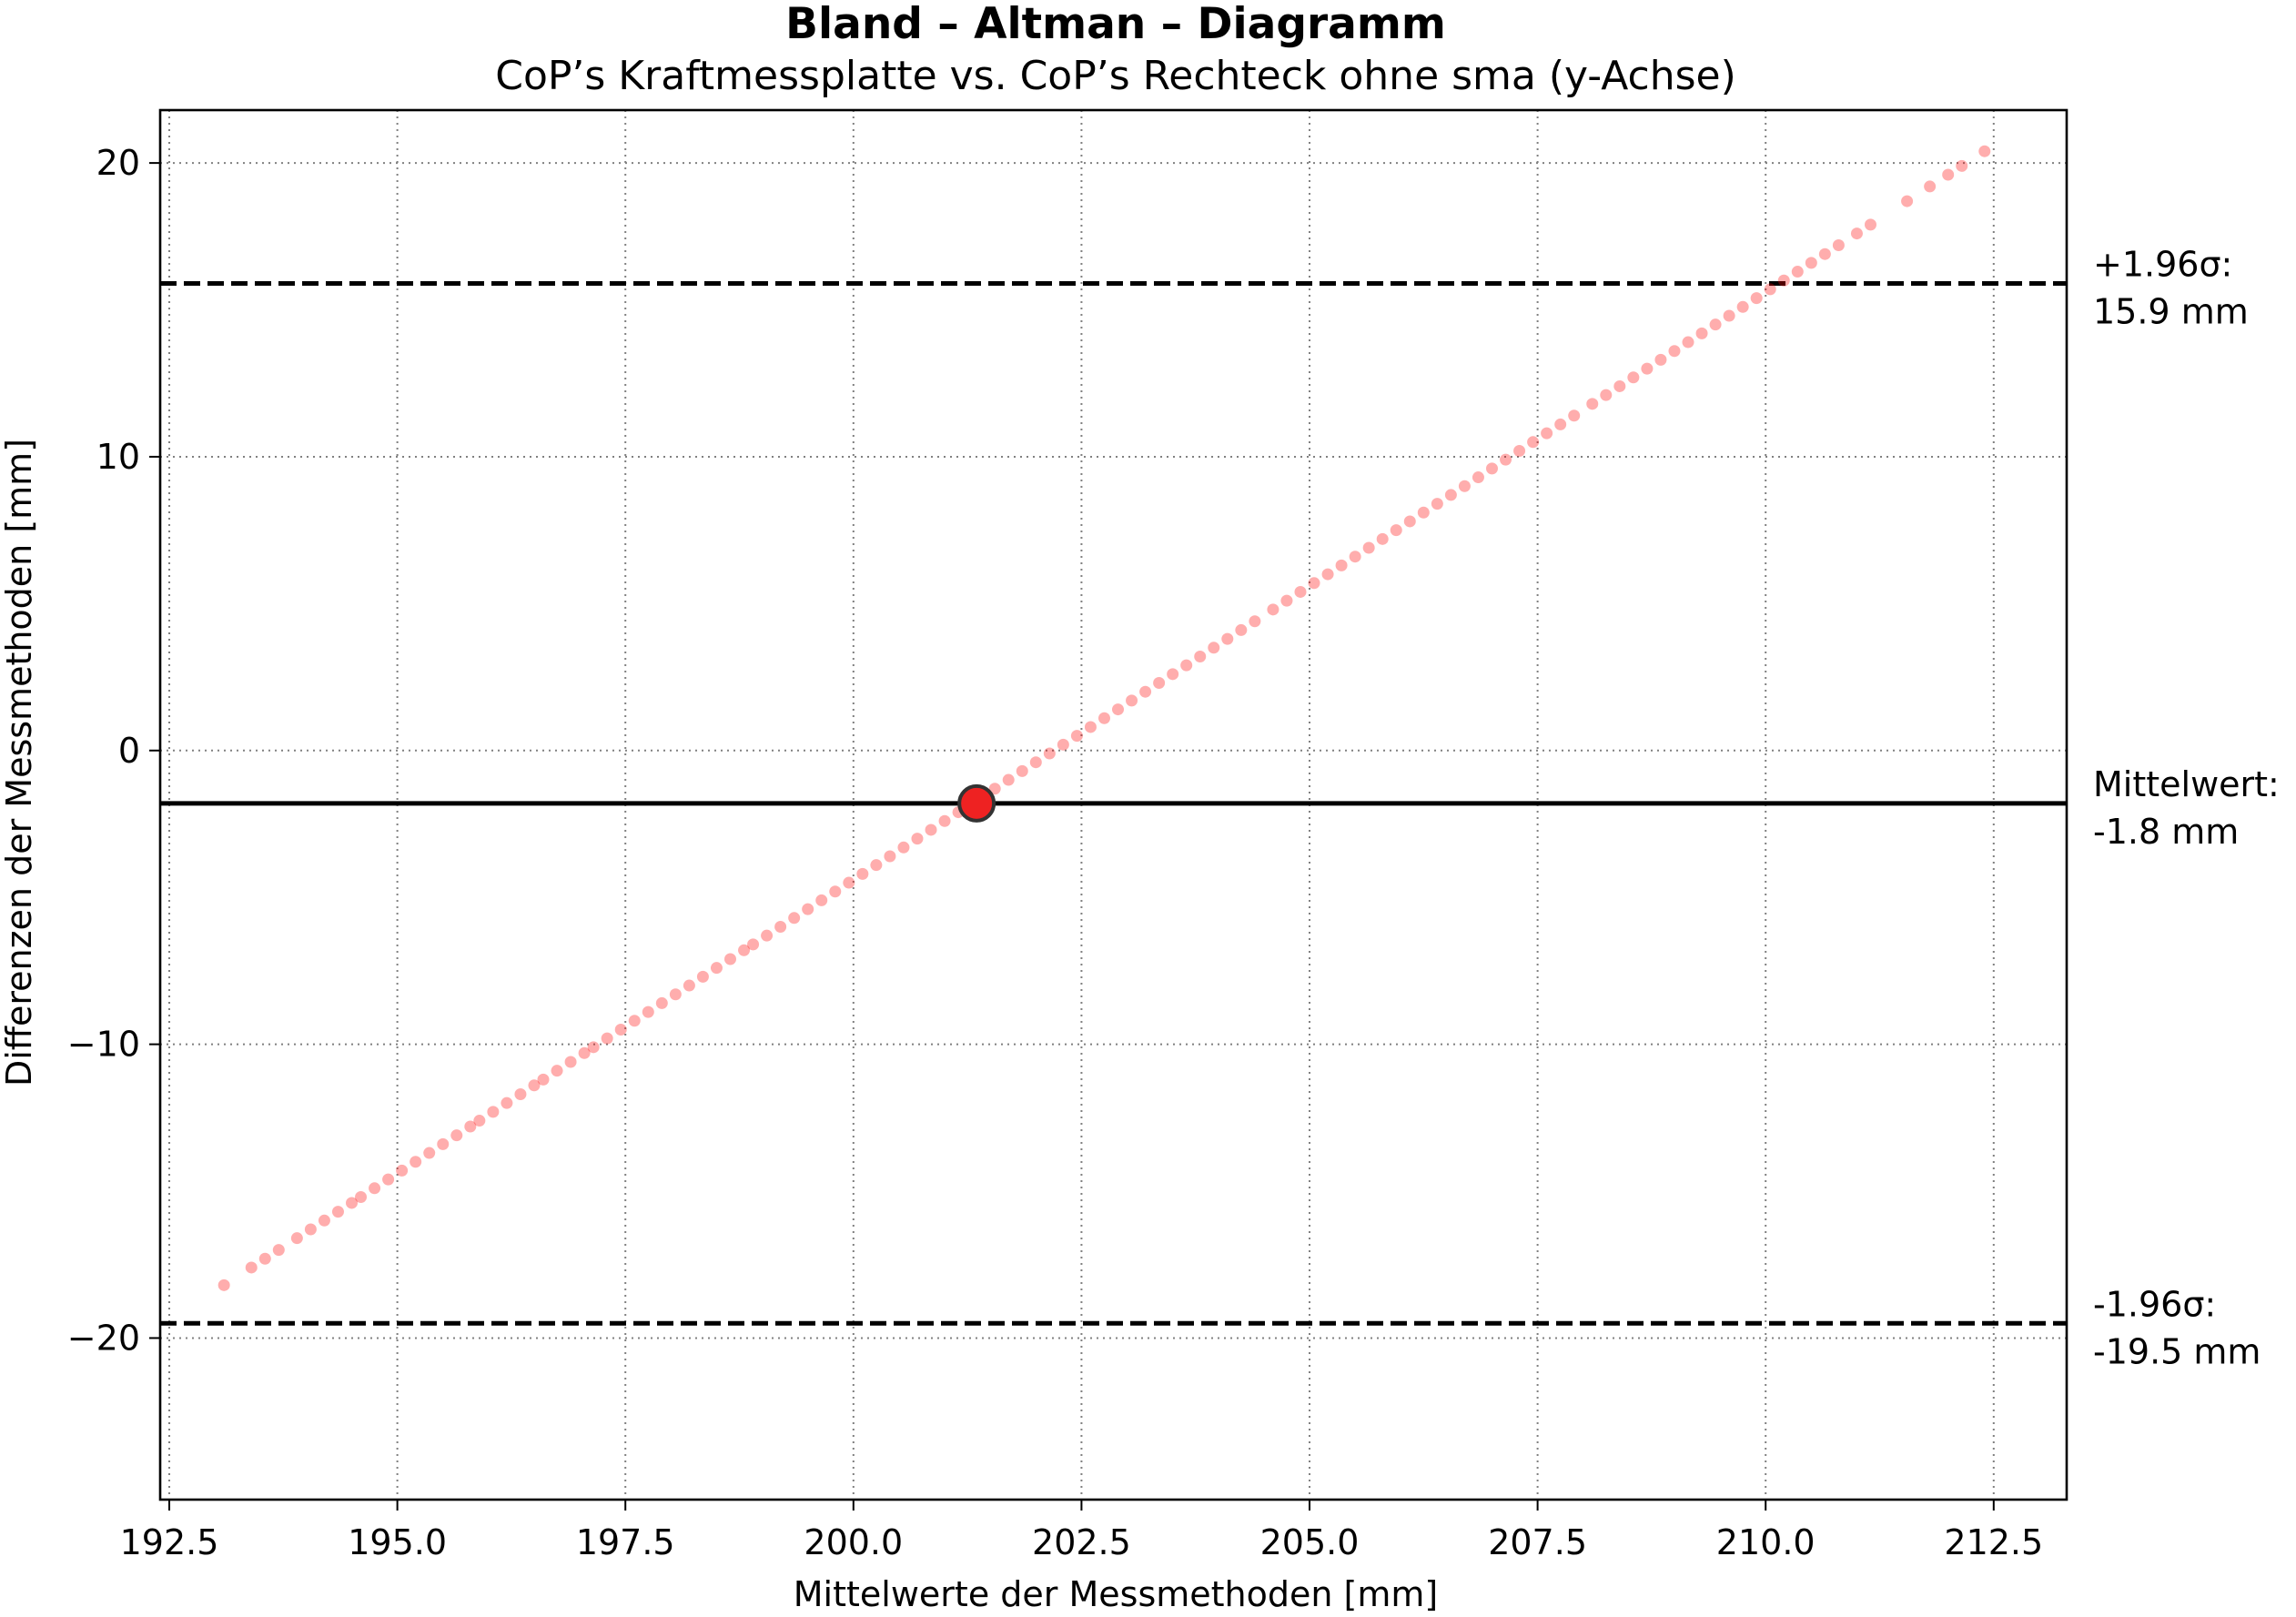 Image resolution: width=2296 pixels, height=1617 pixels. Describe the element at coordinates (1537, 1542) in the screenshot. I see `x-tick-label: 207.5` at that location.